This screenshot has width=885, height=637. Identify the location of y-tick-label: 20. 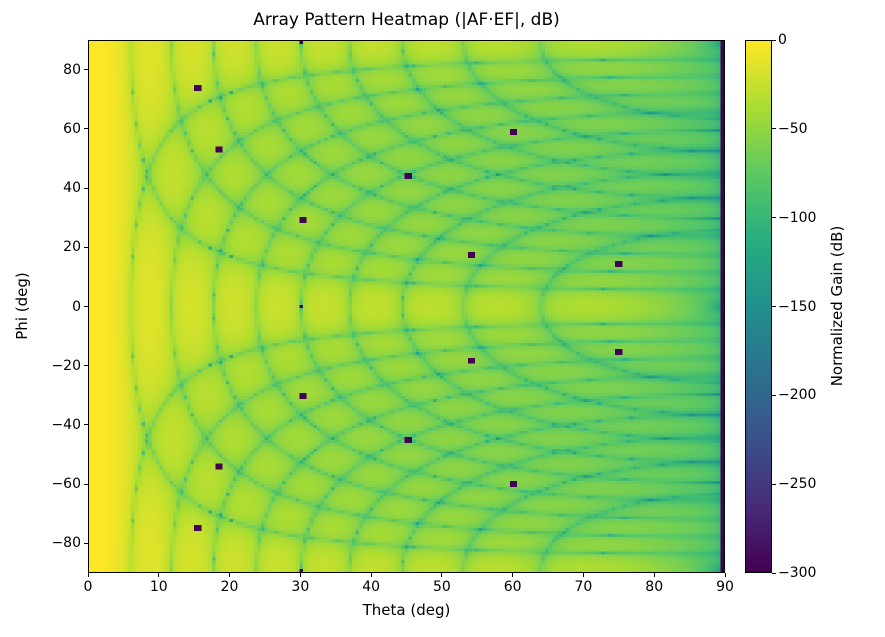
(72, 247).